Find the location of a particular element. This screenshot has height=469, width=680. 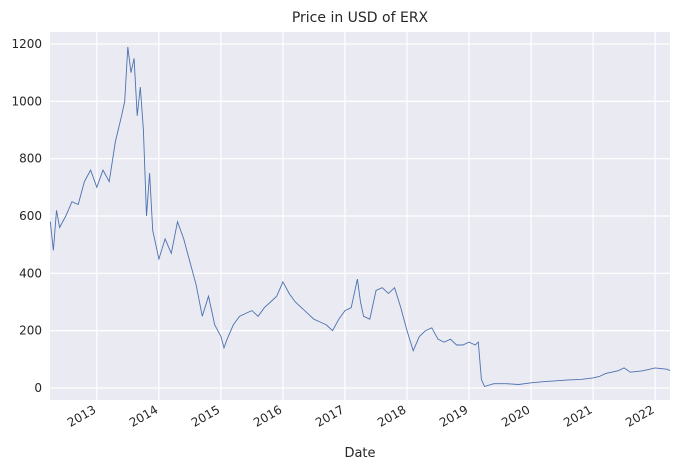

chart-title: Price in USD of ERX is located at coordinates (360, 18).